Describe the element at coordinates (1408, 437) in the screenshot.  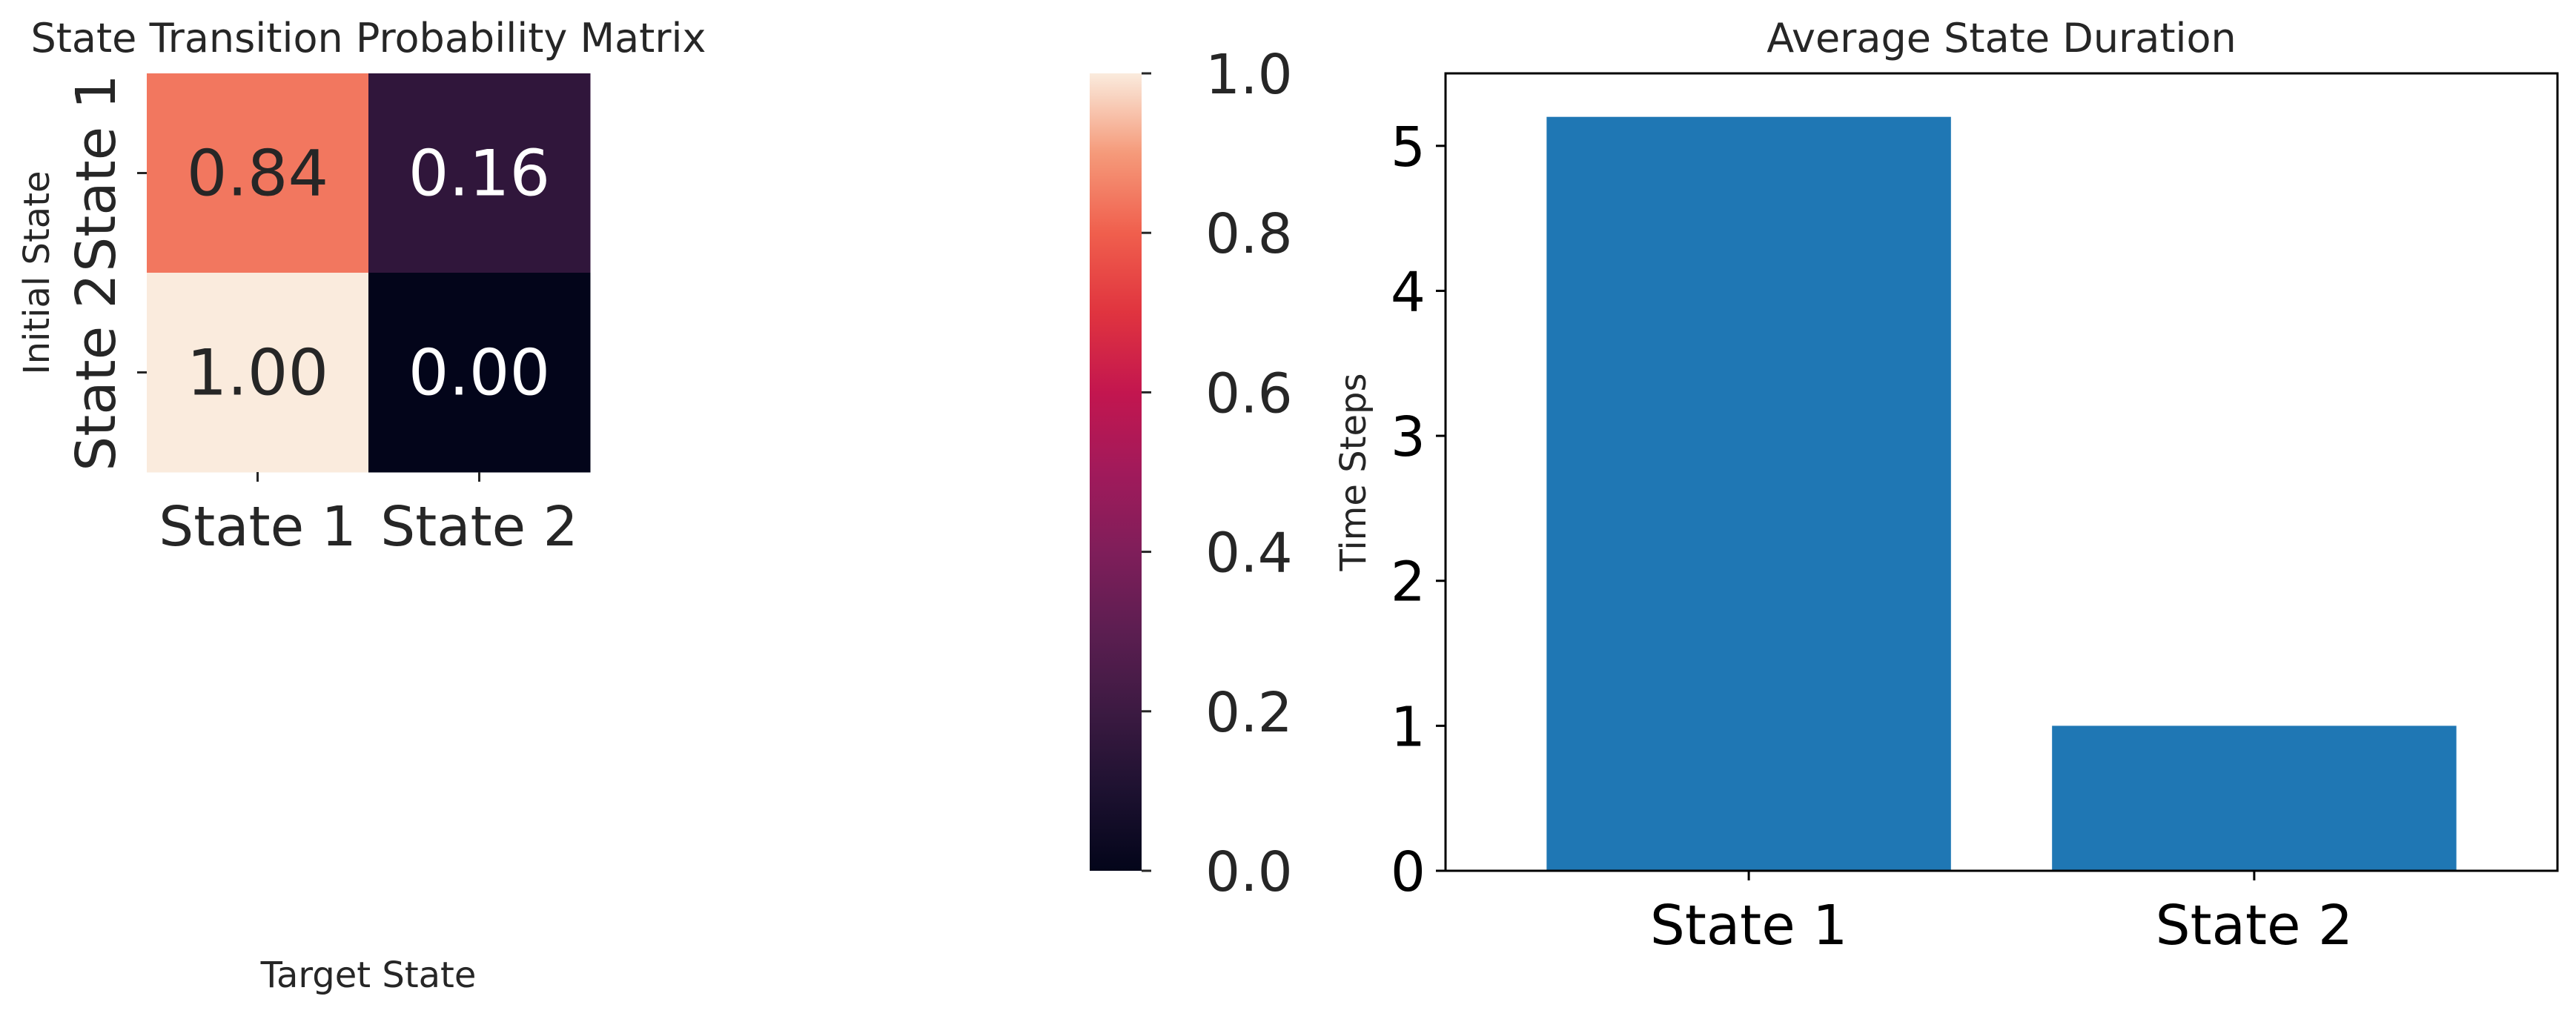
I see `bar-y-tick-label: 3` at that location.